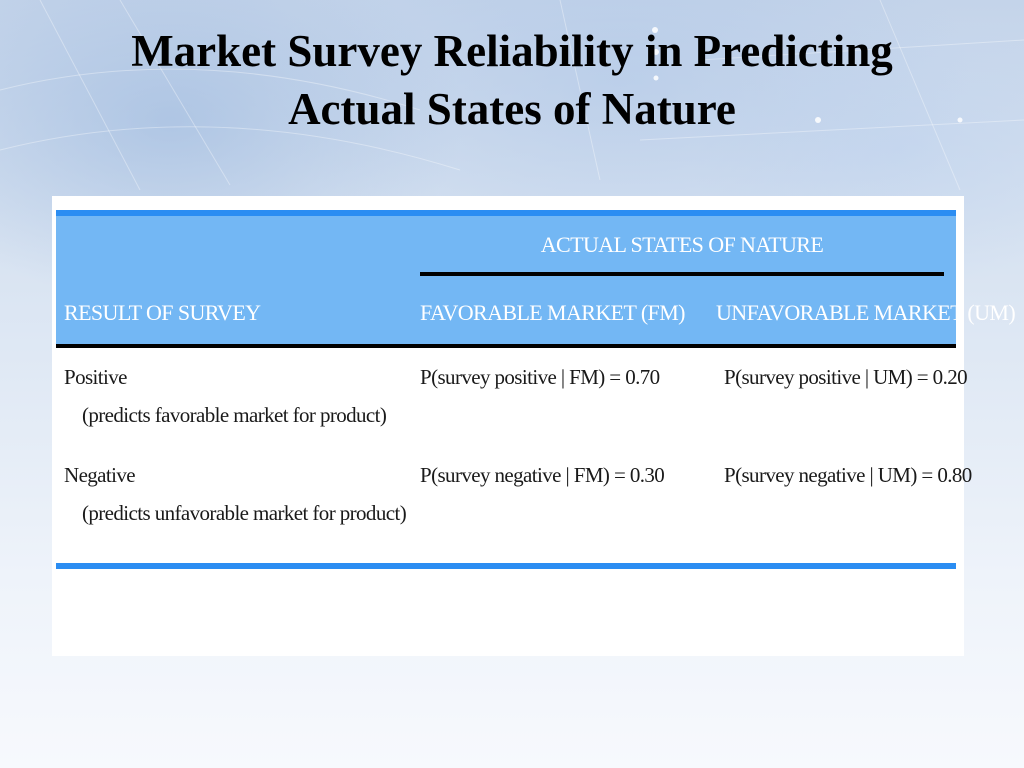 The image size is (1024, 768). What do you see at coordinates (866, 312) in the screenshot?
I see `column-header-unfavorable-market: UNFAVORABLE MARKET (UM)` at bounding box center [866, 312].